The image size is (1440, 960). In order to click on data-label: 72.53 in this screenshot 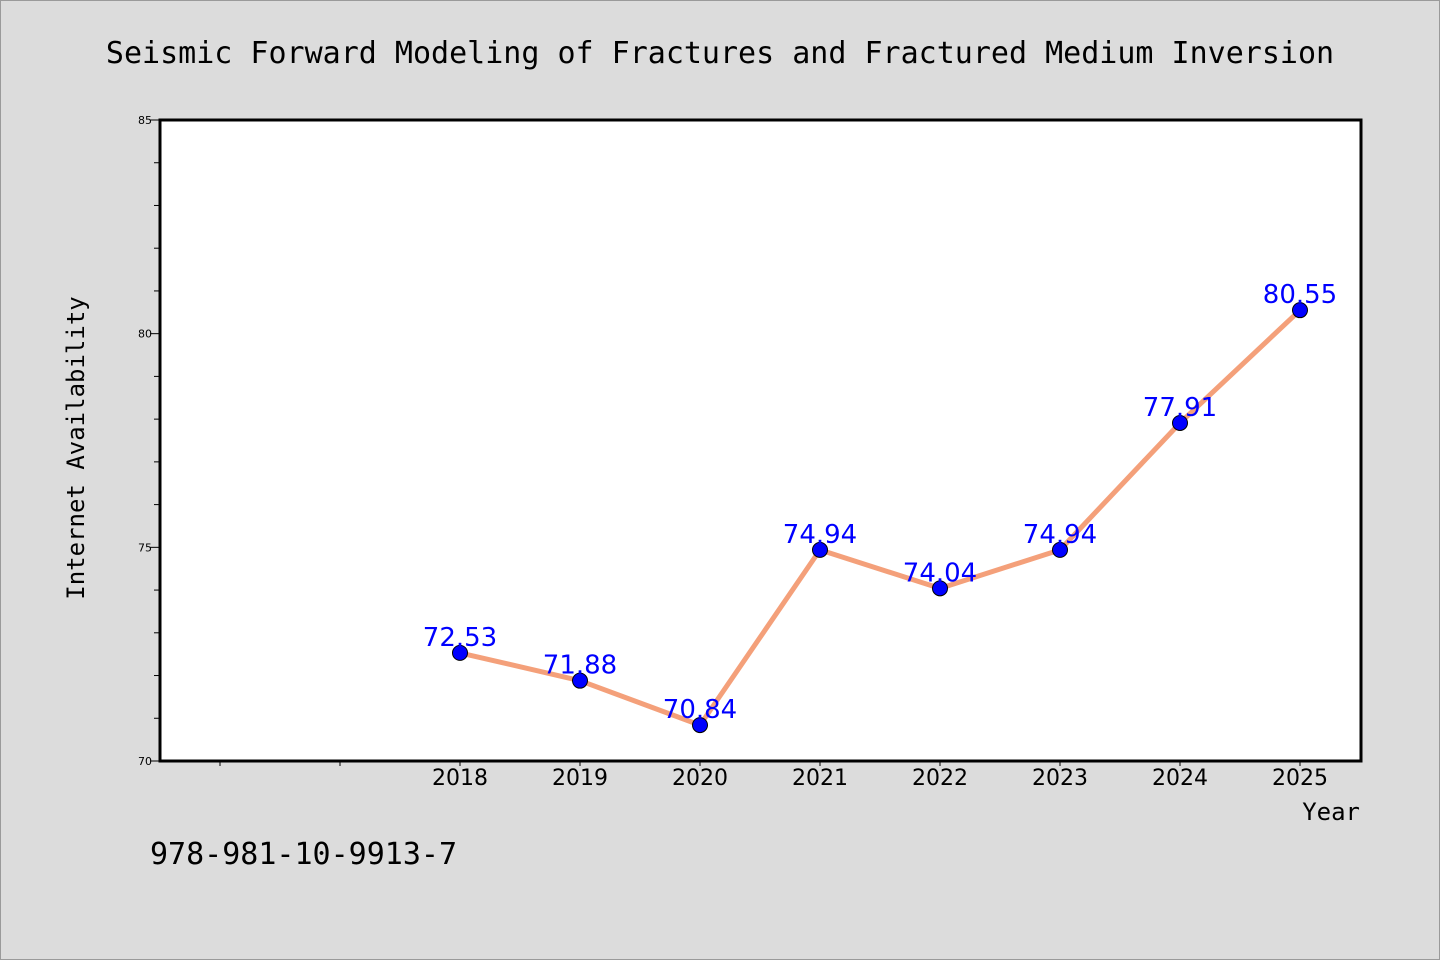, I will do `click(460, 638)`.